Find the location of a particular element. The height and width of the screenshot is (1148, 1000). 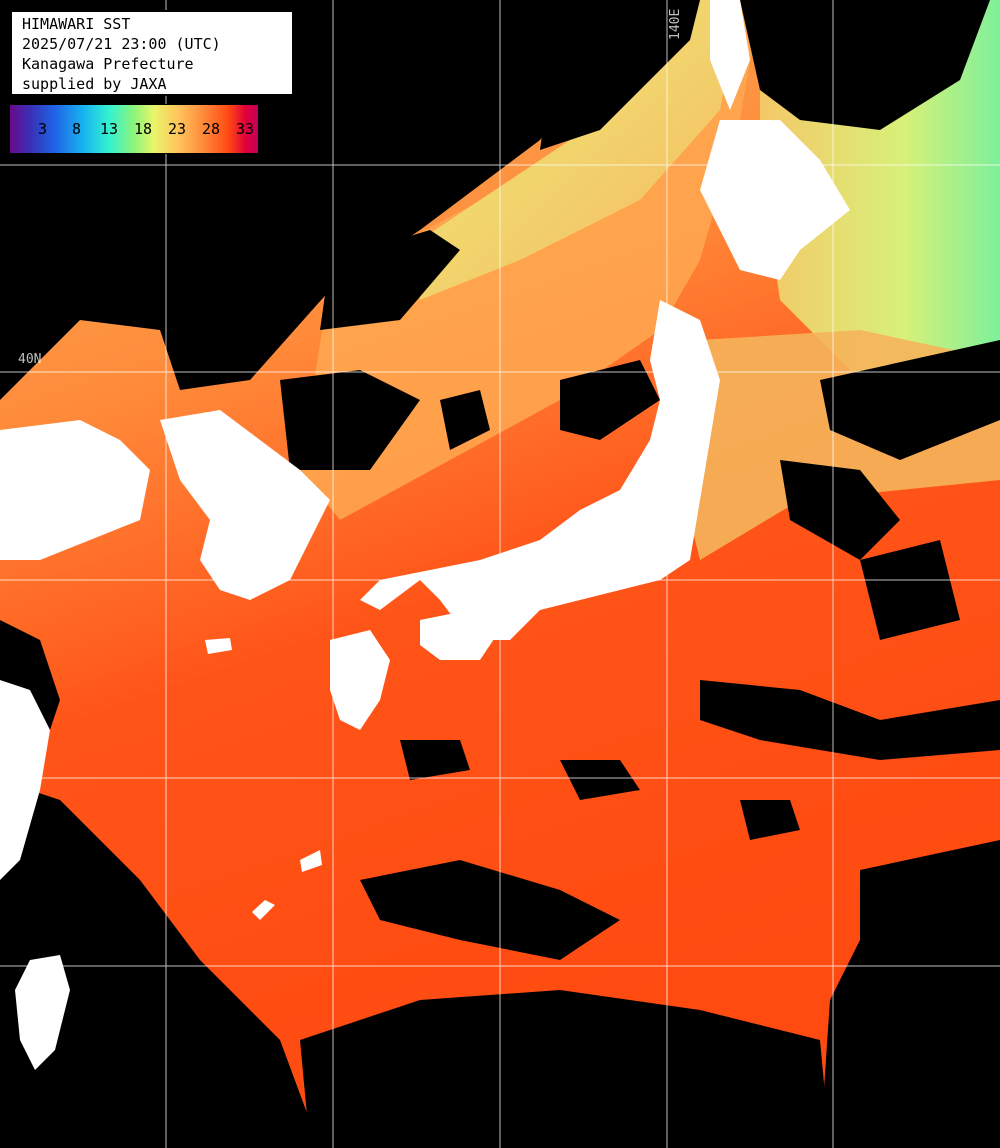

info-title: HIMAWARI SST is located at coordinates (76, 24).